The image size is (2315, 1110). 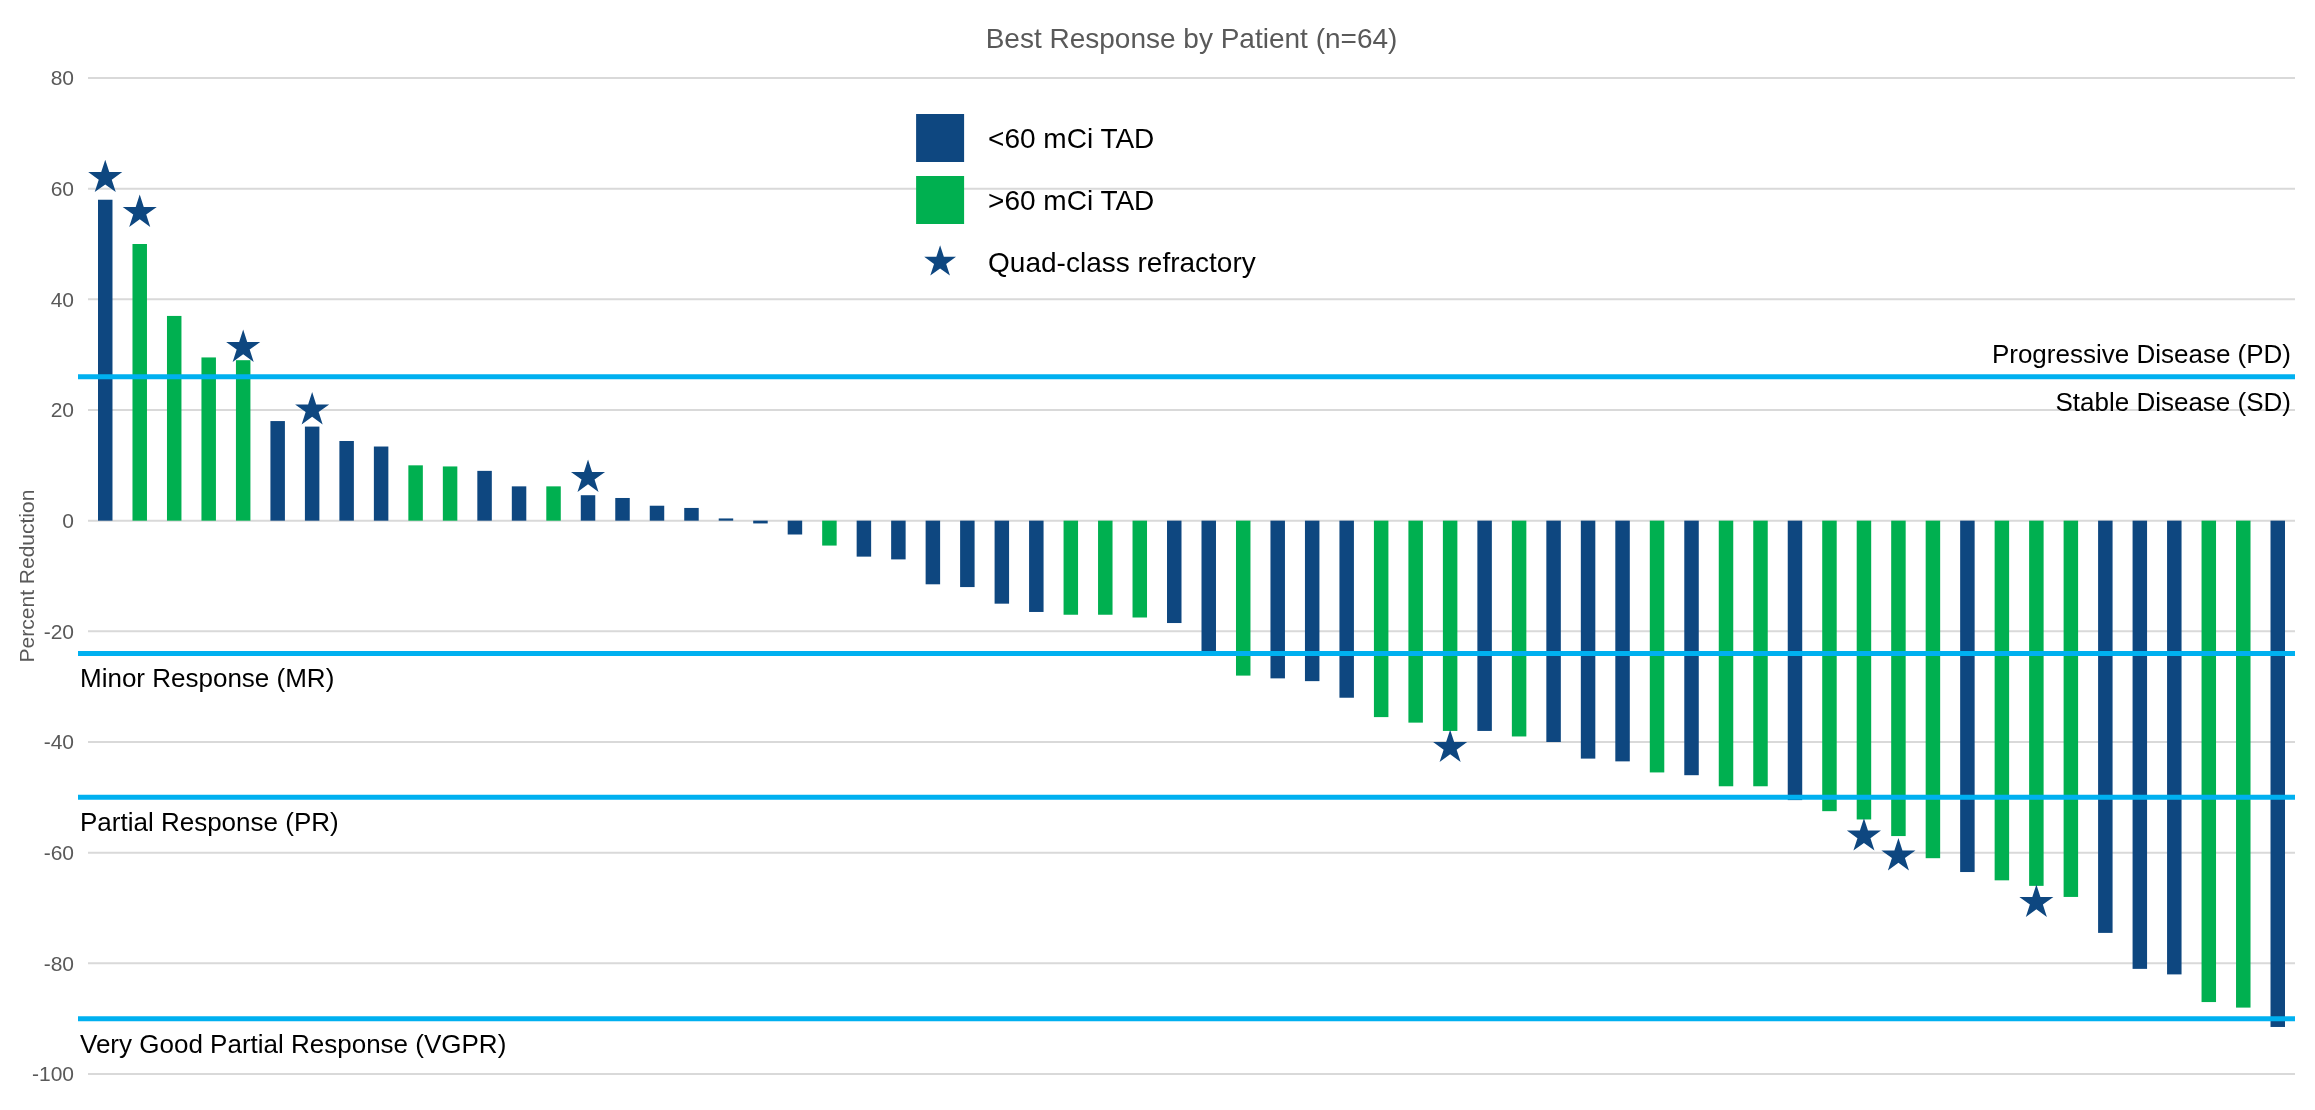 What do you see at coordinates (62, 189) in the screenshot?
I see `y-tick-label: 60` at bounding box center [62, 189].